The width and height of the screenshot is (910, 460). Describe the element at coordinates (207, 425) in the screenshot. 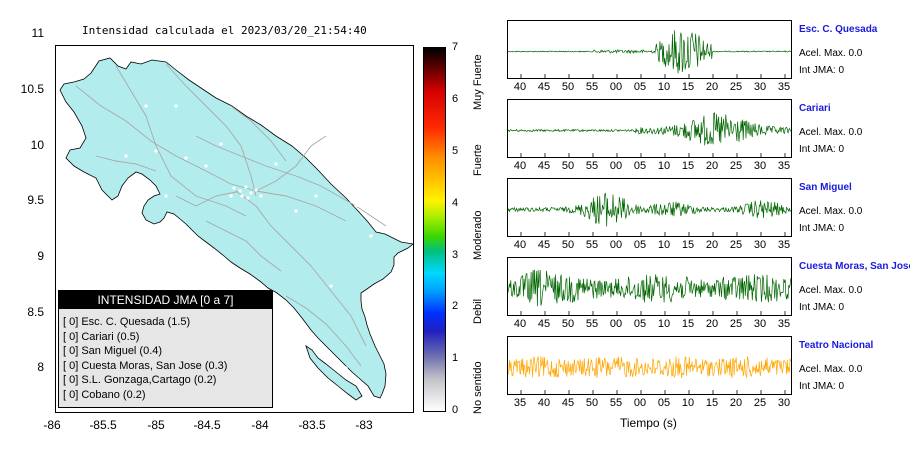

I see `map-x-tick: -84.5` at that location.